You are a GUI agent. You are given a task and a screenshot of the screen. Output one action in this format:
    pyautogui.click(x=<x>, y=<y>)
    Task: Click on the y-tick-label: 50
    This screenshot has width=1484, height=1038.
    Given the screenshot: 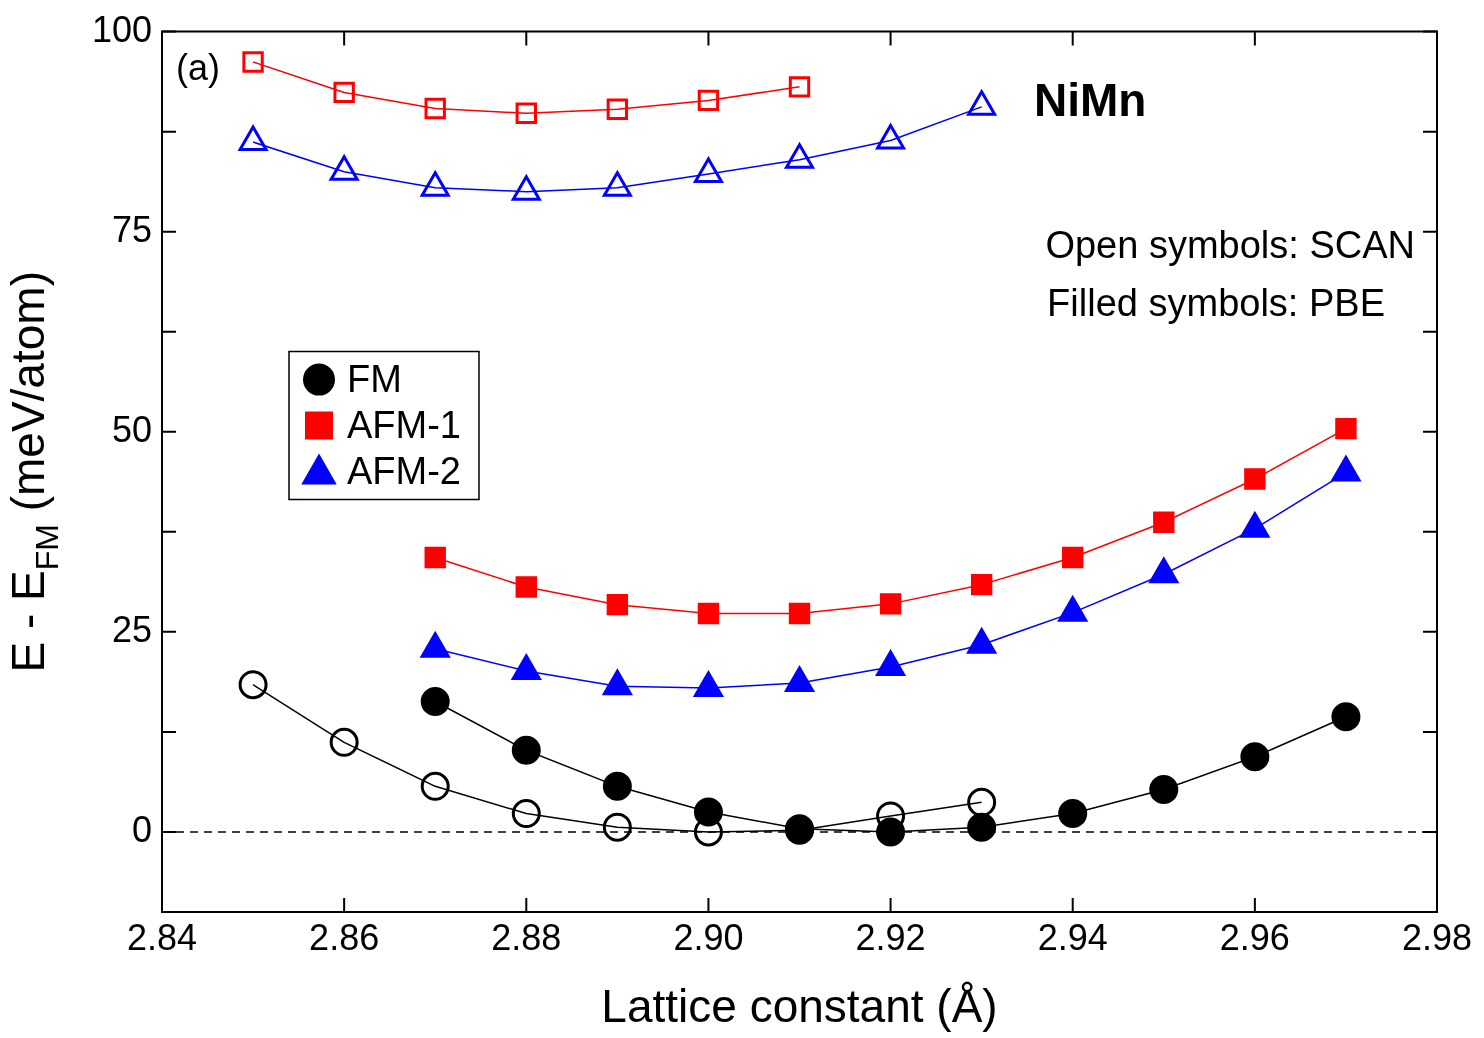 What is the action you would take?
    pyautogui.click(x=131, y=429)
    